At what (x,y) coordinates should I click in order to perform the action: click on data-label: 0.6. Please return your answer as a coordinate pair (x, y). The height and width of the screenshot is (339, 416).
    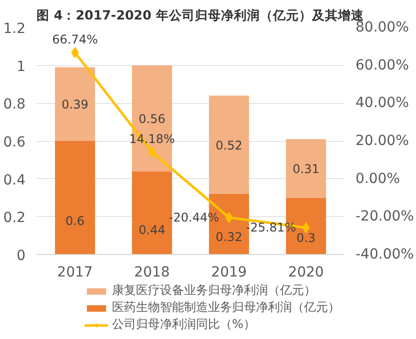
    Looking at the image, I should click on (75, 221).